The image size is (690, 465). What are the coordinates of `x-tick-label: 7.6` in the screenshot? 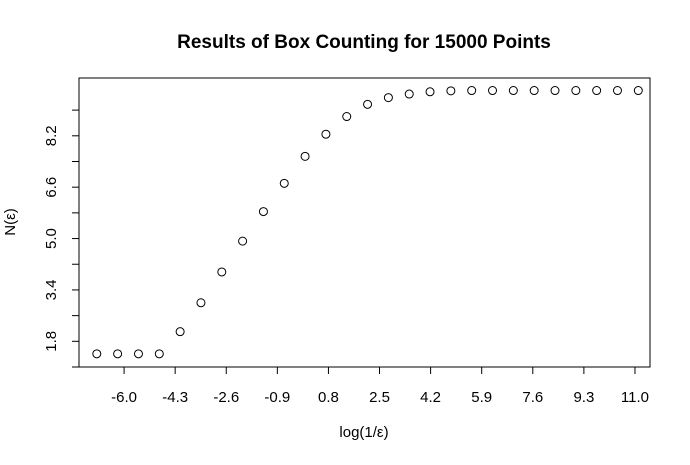 It's located at (532, 397).